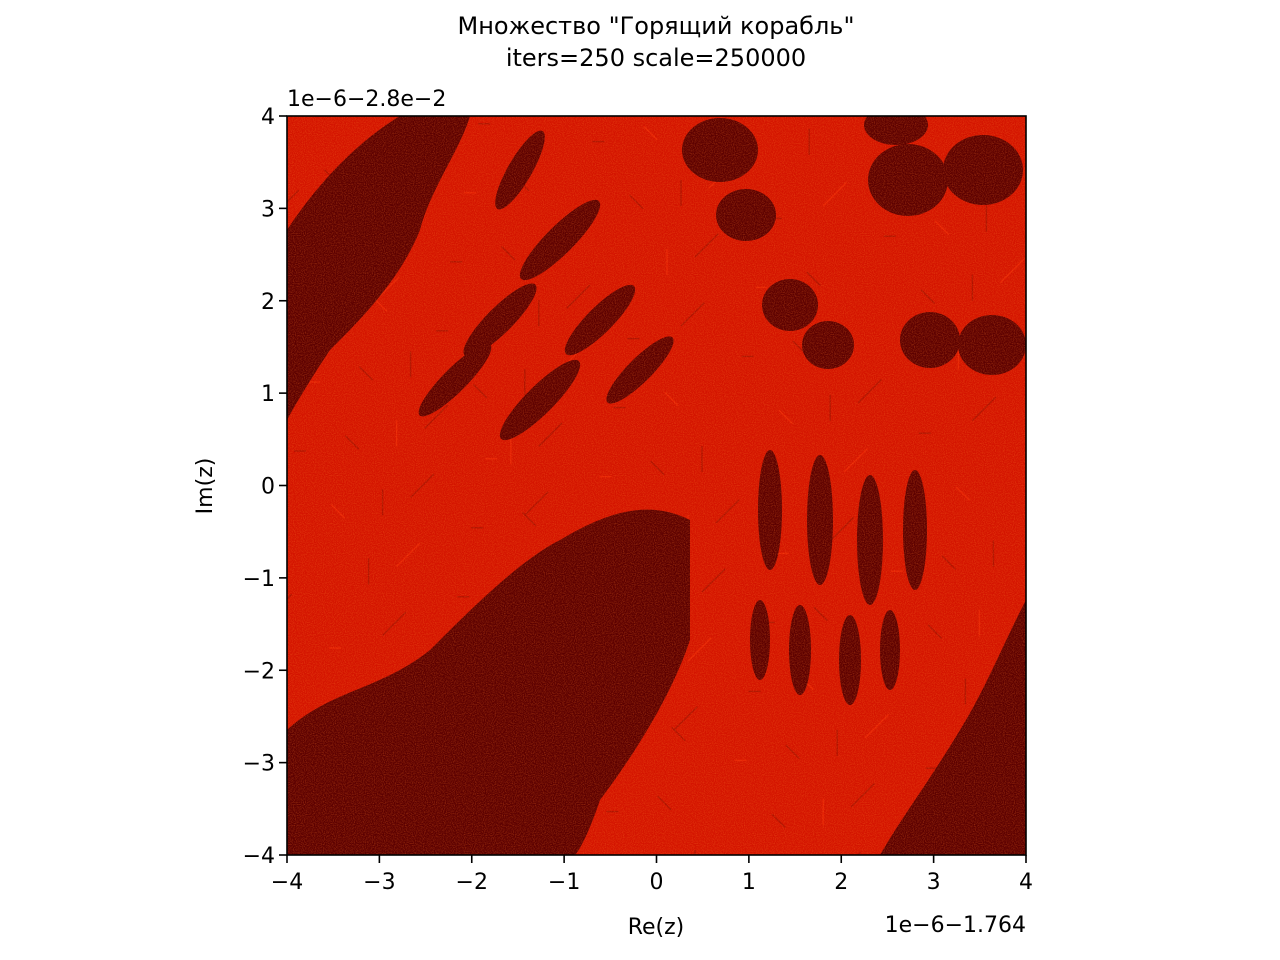 The height and width of the screenshot is (960, 1280). Describe the element at coordinates (259, 764) in the screenshot. I see `y-tick-label: −3` at that location.